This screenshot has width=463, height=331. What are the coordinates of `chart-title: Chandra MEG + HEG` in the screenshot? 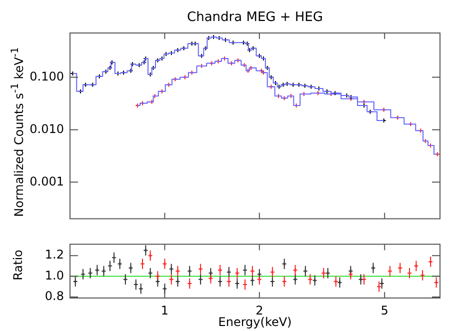 It's located at (255, 17).